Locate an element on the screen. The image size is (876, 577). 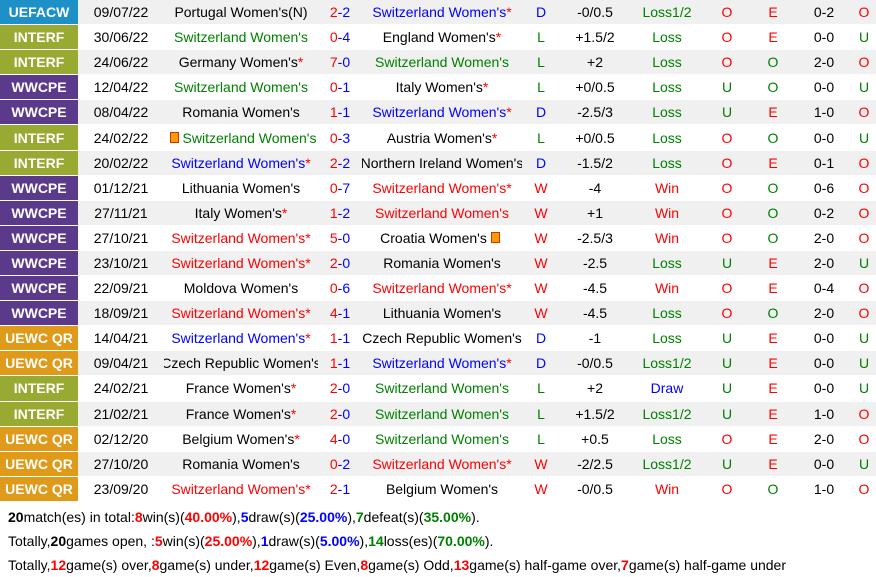
match-score: 1-2 is located at coordinates (340, 213).